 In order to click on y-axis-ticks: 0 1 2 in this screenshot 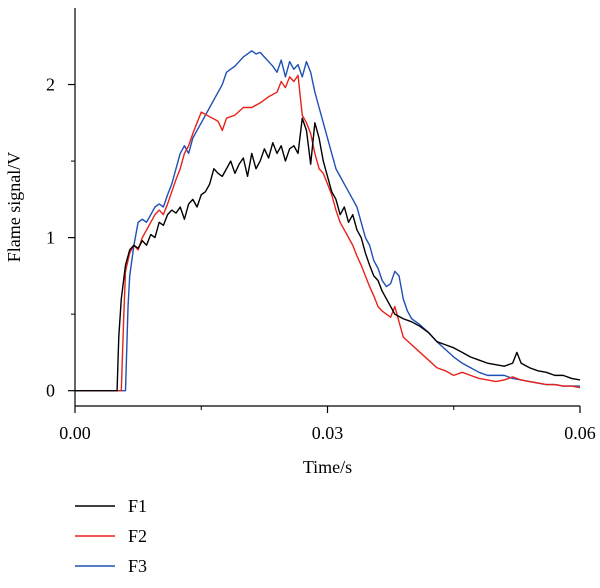, I will do `click(60, 238)`.